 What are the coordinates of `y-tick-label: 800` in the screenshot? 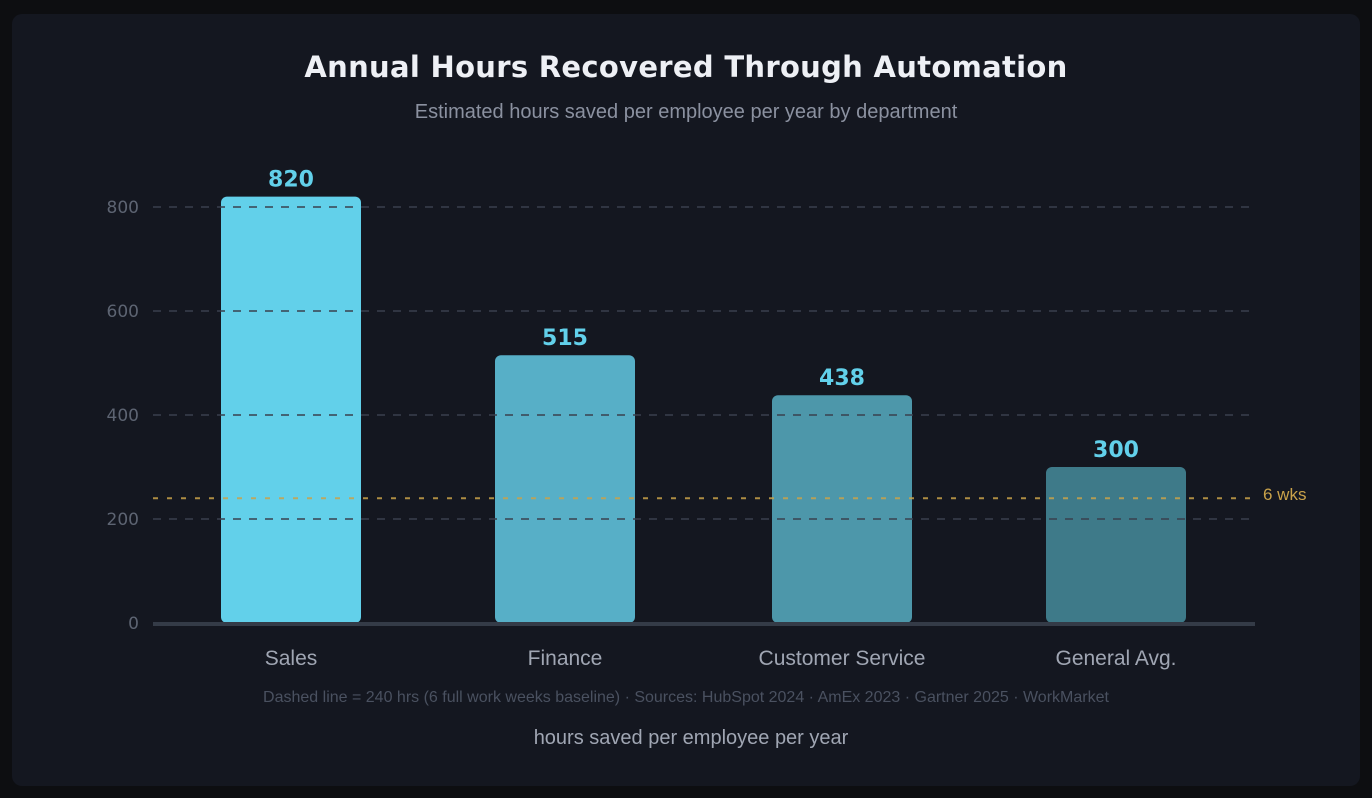 It's located at (123, 208).